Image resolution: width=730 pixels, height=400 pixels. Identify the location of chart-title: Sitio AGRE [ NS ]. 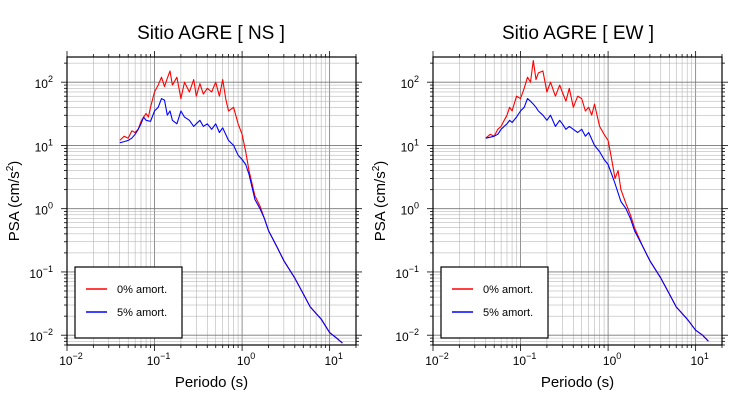
(211, 33).